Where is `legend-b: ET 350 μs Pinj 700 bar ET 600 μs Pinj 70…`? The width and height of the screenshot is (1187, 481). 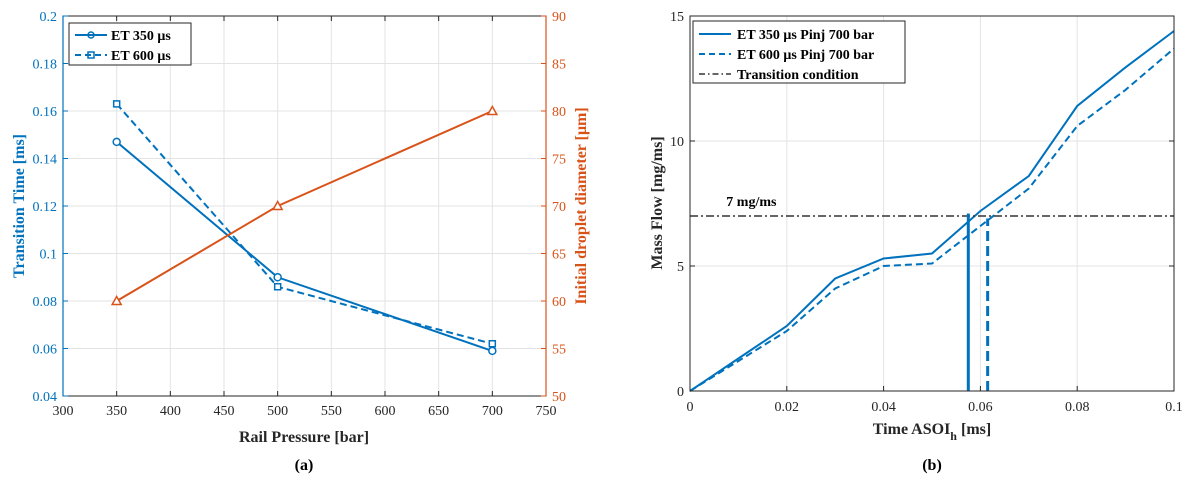 legend-b: ET 350 μs Pinj 700 bar ET 600 μs Pinj 70… is located at coordinates (799, 52).